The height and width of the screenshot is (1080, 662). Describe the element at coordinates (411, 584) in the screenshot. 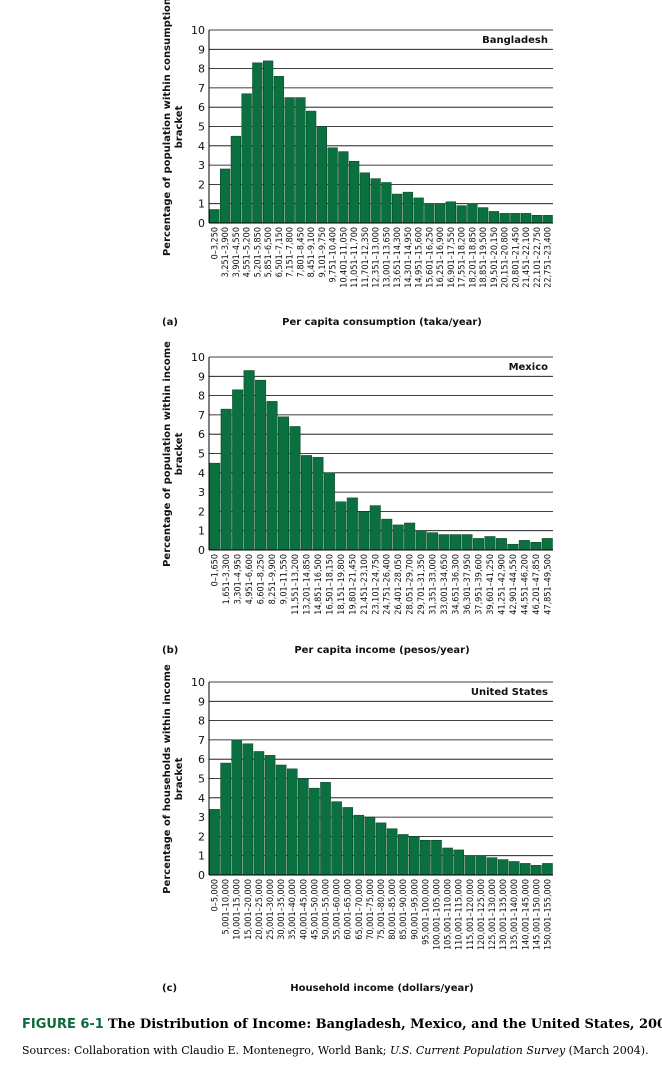

I see `x-tick-label: 28,051–29,700` at that location.